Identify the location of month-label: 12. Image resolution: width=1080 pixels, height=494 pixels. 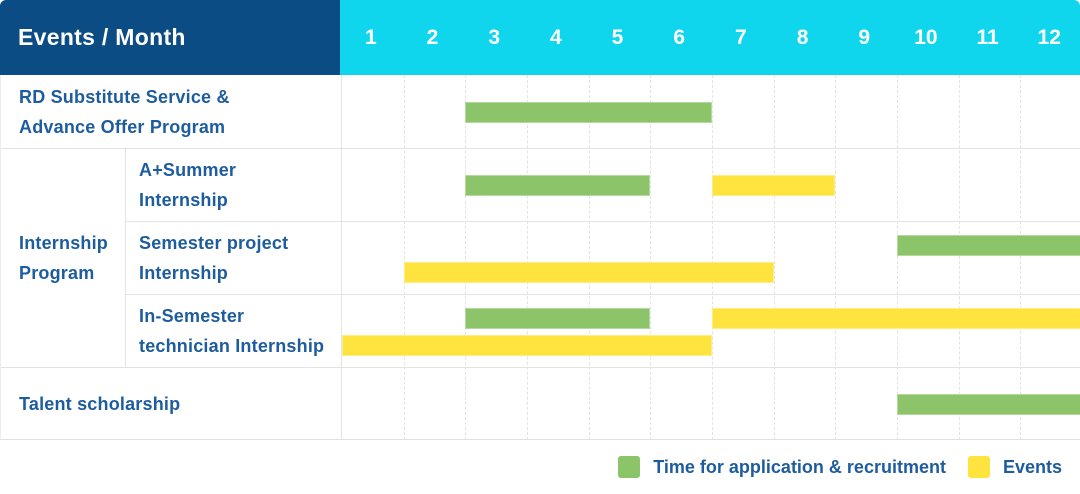
(1049, 37).